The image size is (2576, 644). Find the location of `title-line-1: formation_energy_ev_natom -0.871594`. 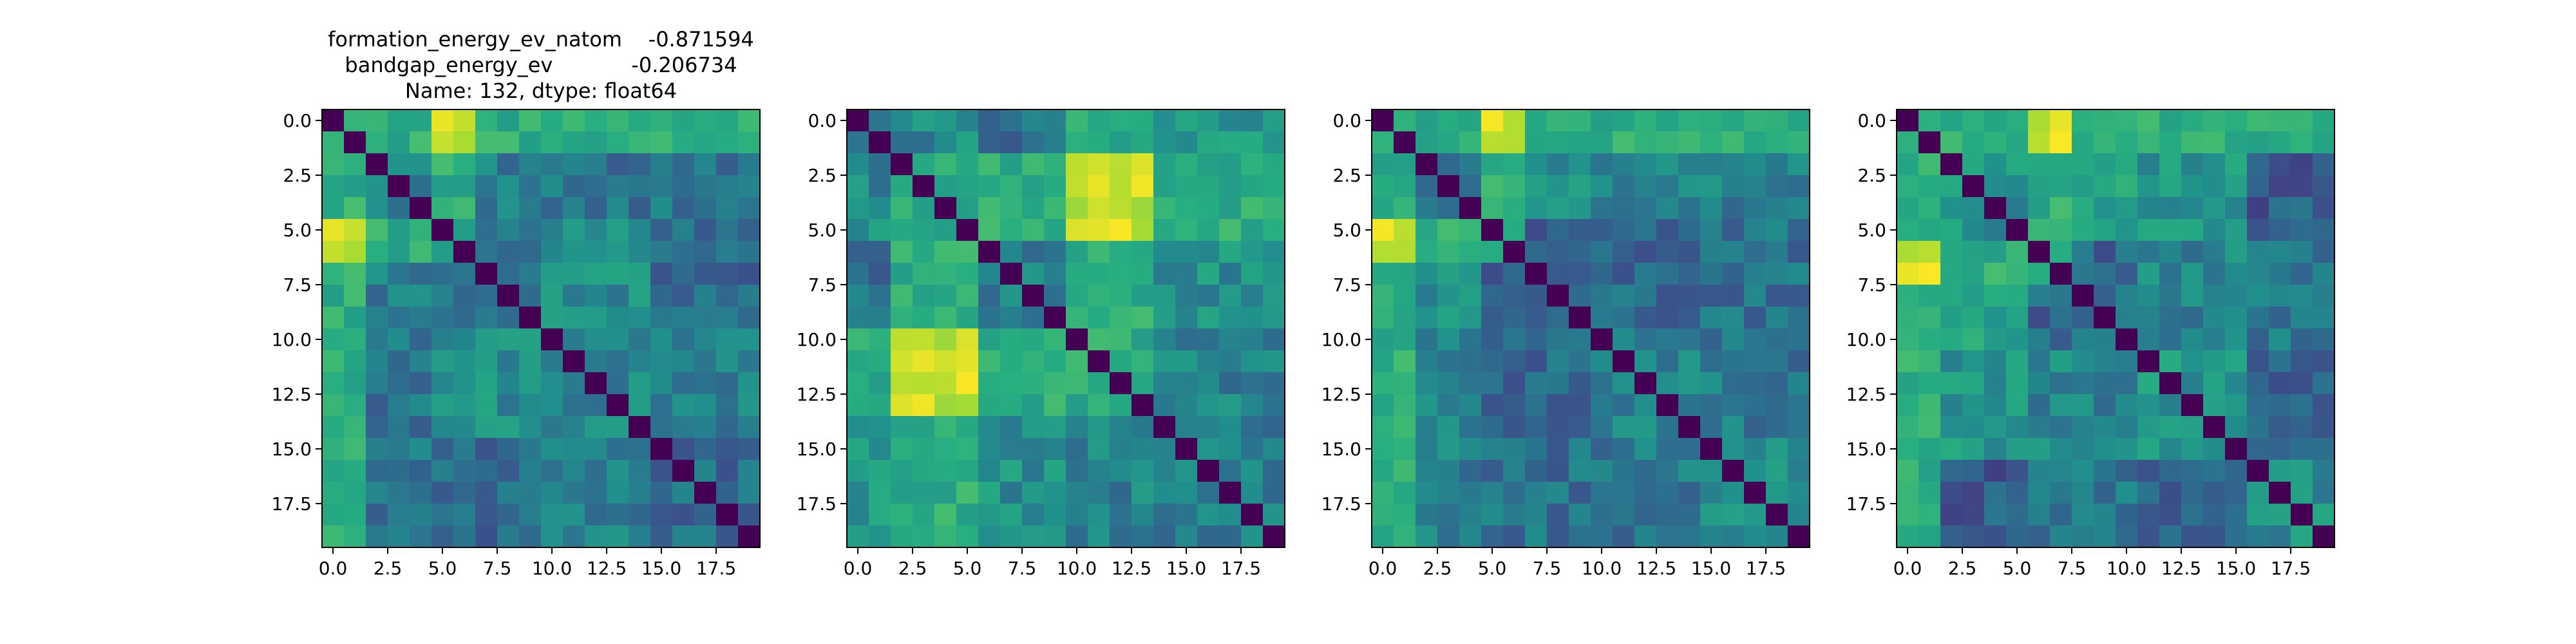

title-line-1: formation_energy_ev_natom -0.871594 is located at coordinates (541, 40).